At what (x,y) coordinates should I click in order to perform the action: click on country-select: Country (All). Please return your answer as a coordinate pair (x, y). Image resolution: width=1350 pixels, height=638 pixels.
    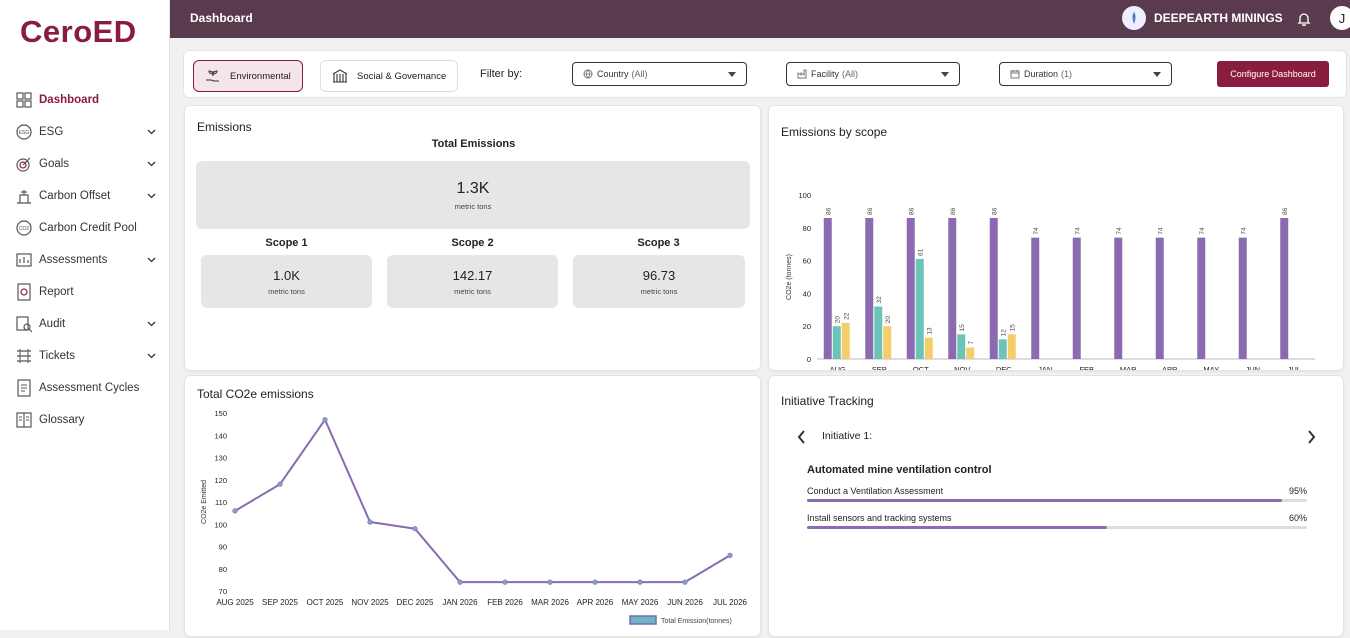
    Looking at the image, I should click on (659, 74).